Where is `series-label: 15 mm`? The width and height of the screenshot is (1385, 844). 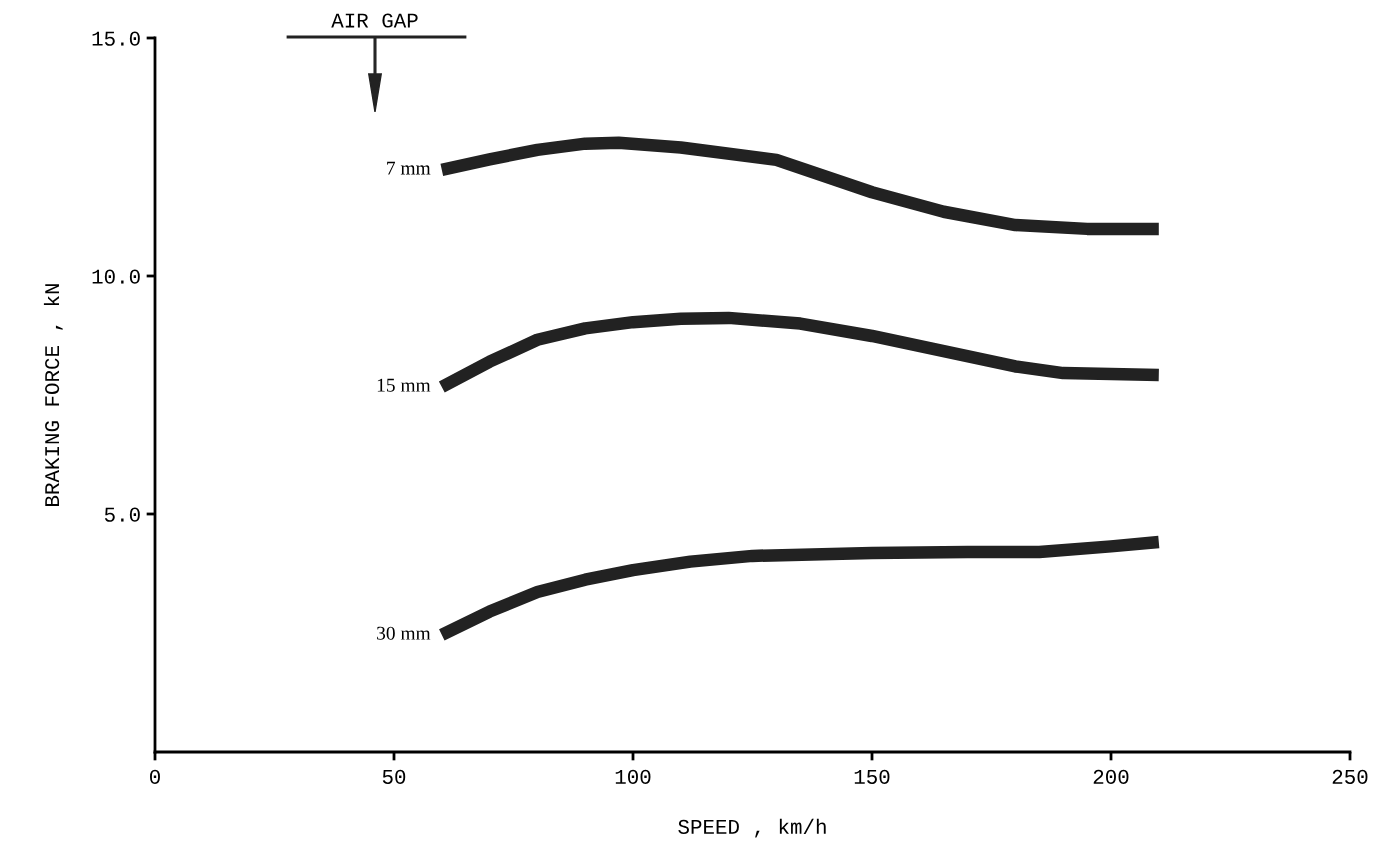
series-label: 15 mm is located at coordinates (404, 385).